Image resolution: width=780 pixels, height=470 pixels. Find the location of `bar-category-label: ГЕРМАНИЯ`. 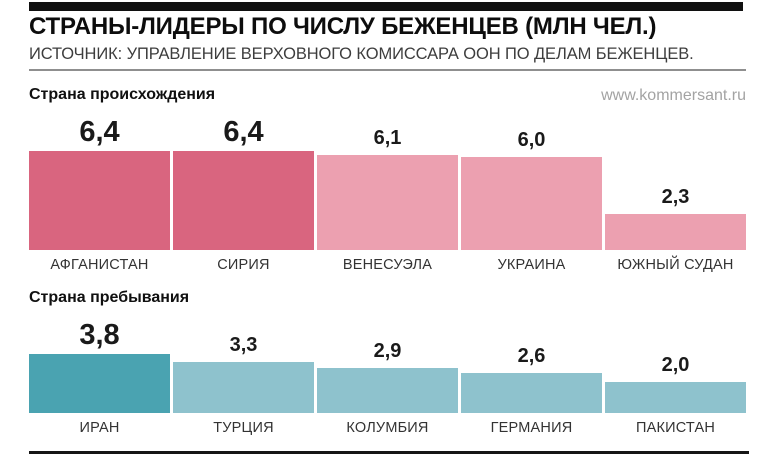

bar-category-label: ГЕРМАНИЯ is located at coordinates (531, 428).